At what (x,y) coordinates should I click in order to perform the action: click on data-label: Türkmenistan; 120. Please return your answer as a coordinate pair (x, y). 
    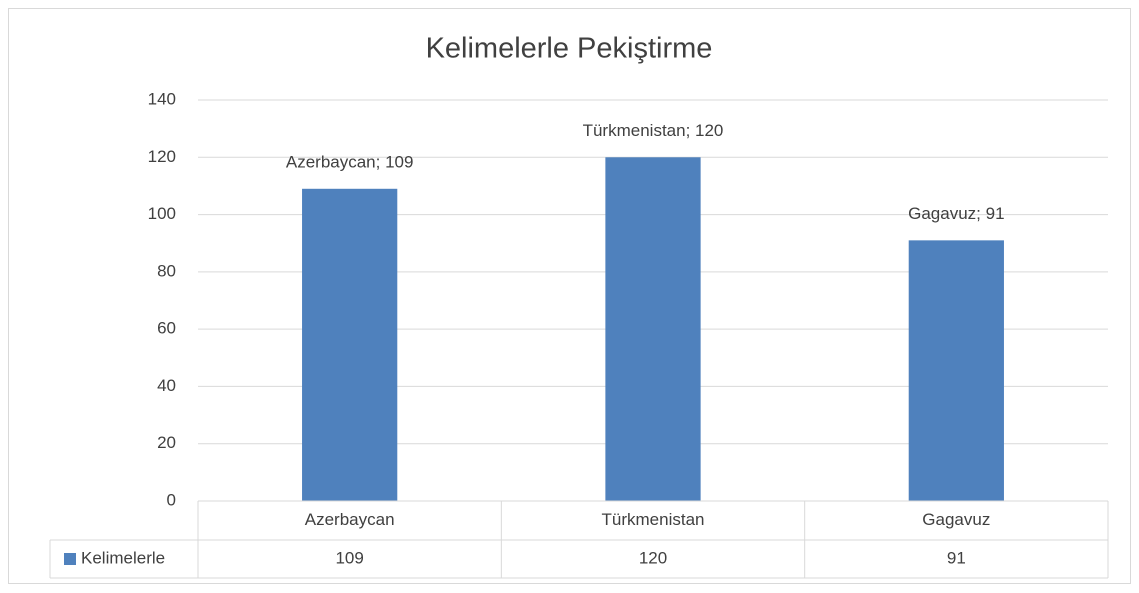
    Looking at the image, I should click on (653, 130).